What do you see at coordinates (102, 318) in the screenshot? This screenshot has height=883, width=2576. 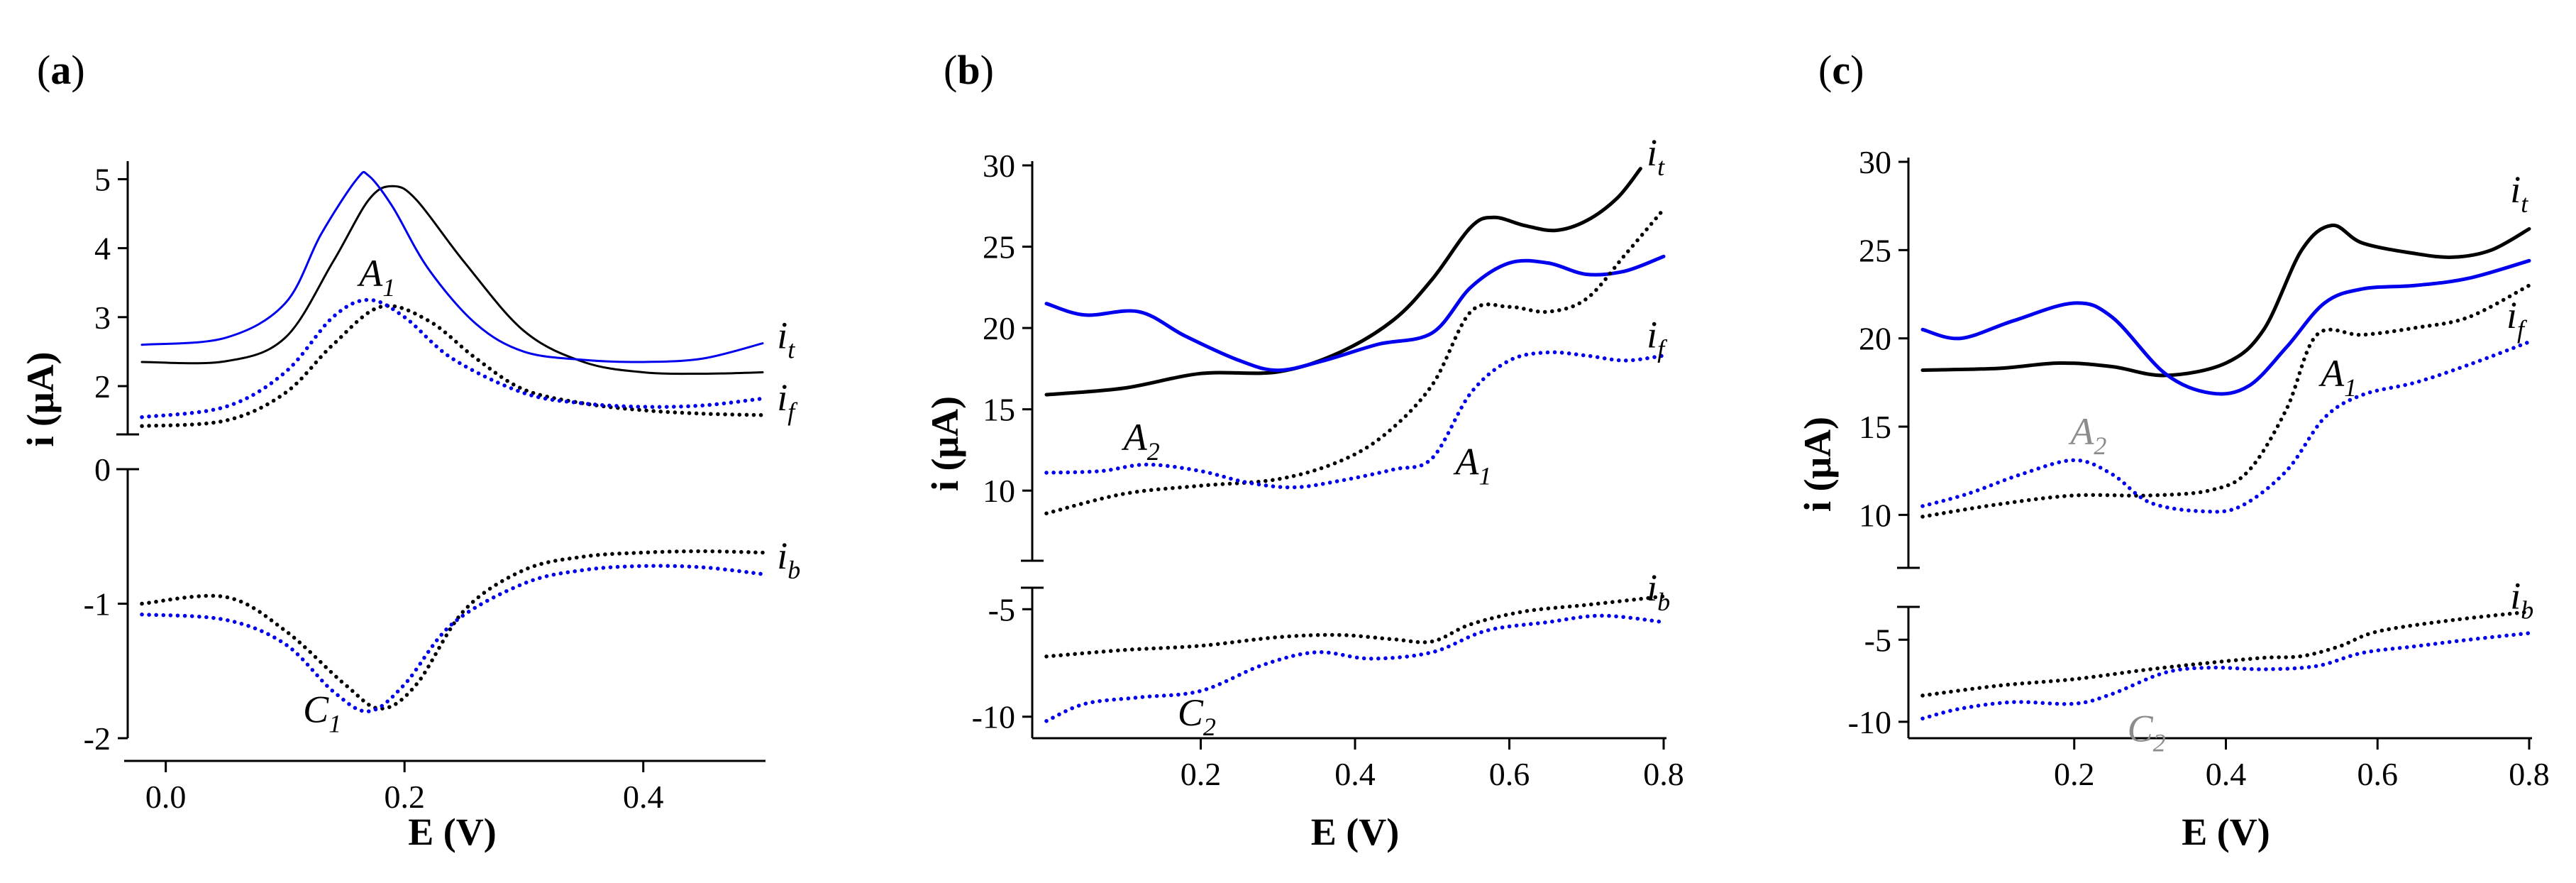 I see `y-tick-label: 3` at bounding box center [102, 318].